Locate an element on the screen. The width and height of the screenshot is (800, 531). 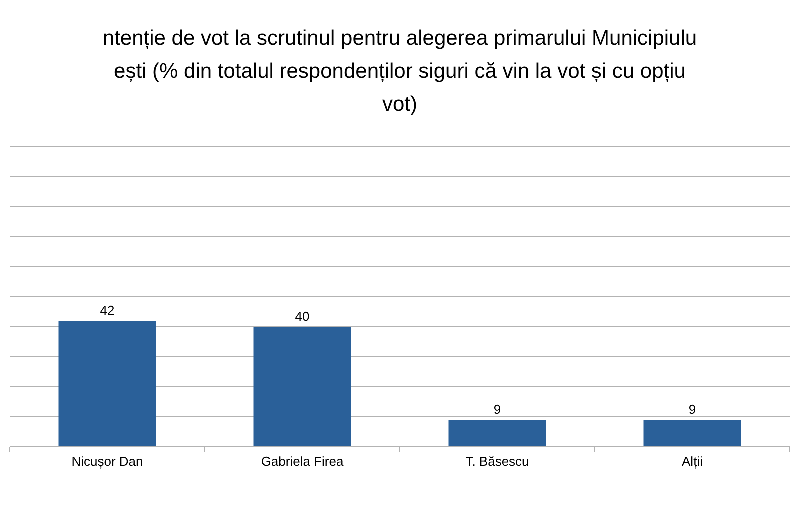
data-label: 42 is located at coordinates (107, 310).